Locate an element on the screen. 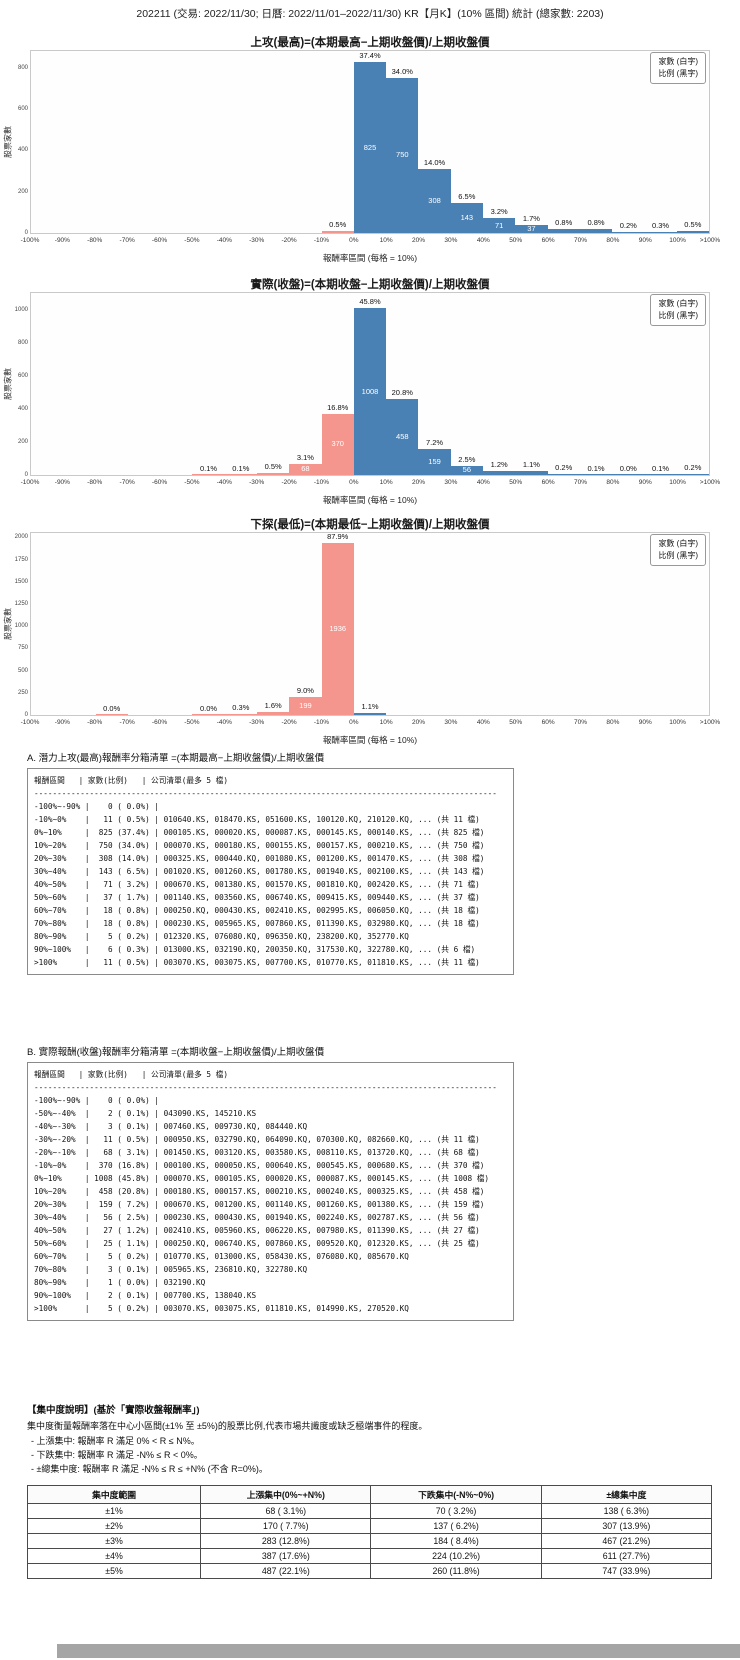 The height and width of the screenshot is (1660, 740). concentration-cell: 68 ( 3.1%) is located at coordinates (286, 1511).